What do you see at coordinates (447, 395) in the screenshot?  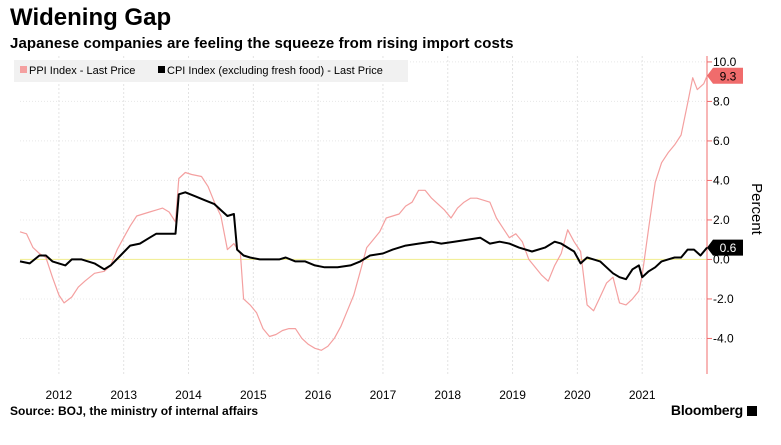 I see `x-tick-label: 2018` at bounding box center [447, 395].